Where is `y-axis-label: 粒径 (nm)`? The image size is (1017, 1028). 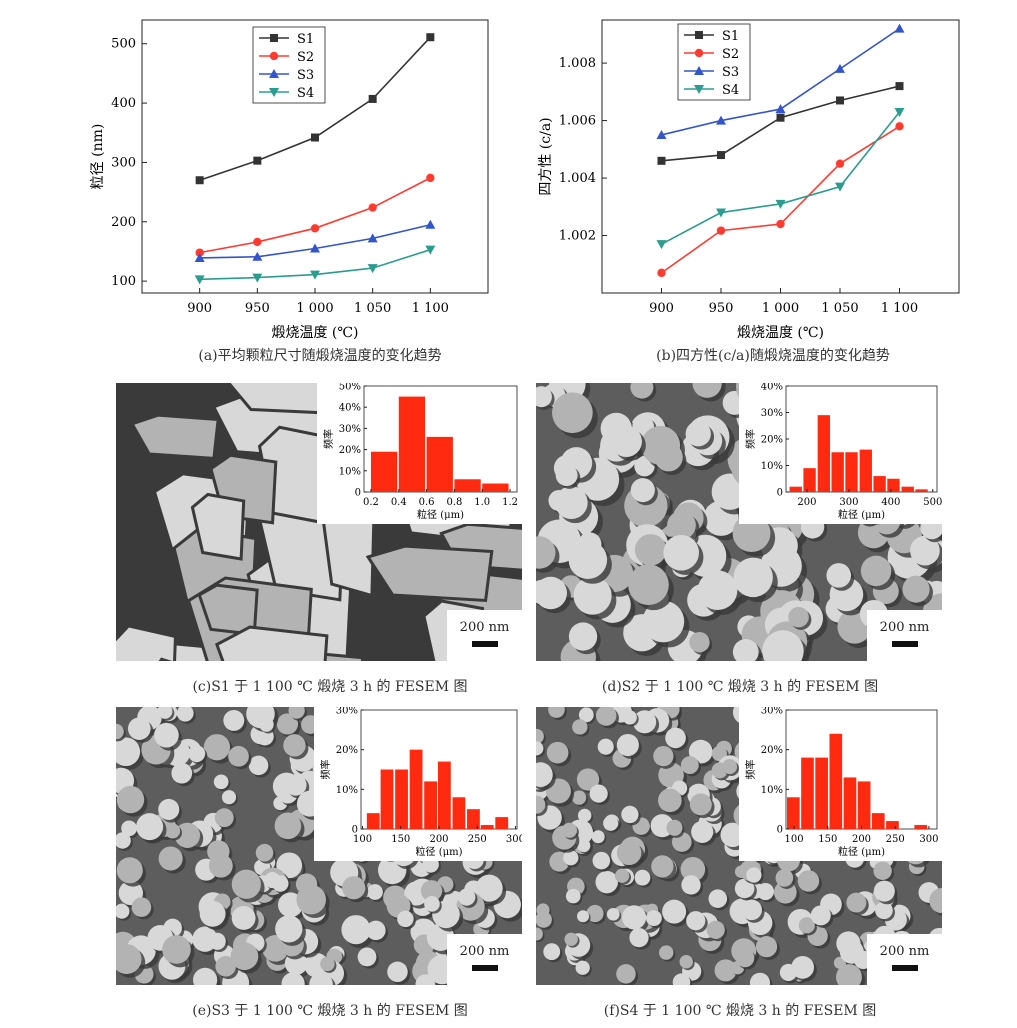 y-axis-label: 粒径 (nm) is located at coordinates (98, 157).